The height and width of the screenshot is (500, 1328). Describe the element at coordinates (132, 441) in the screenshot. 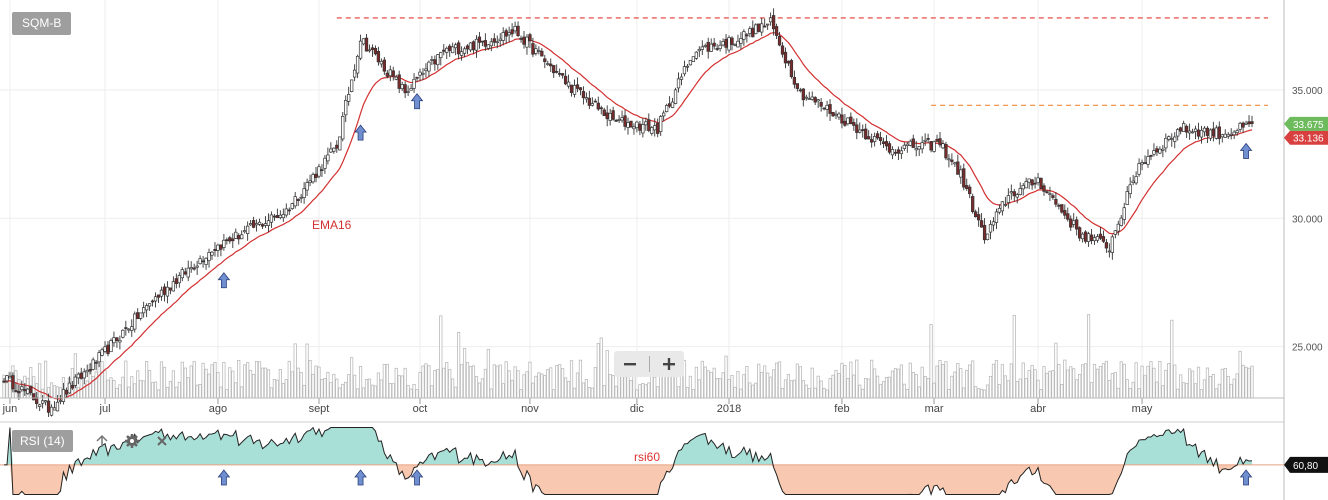

I see `gear-icon` at that location.